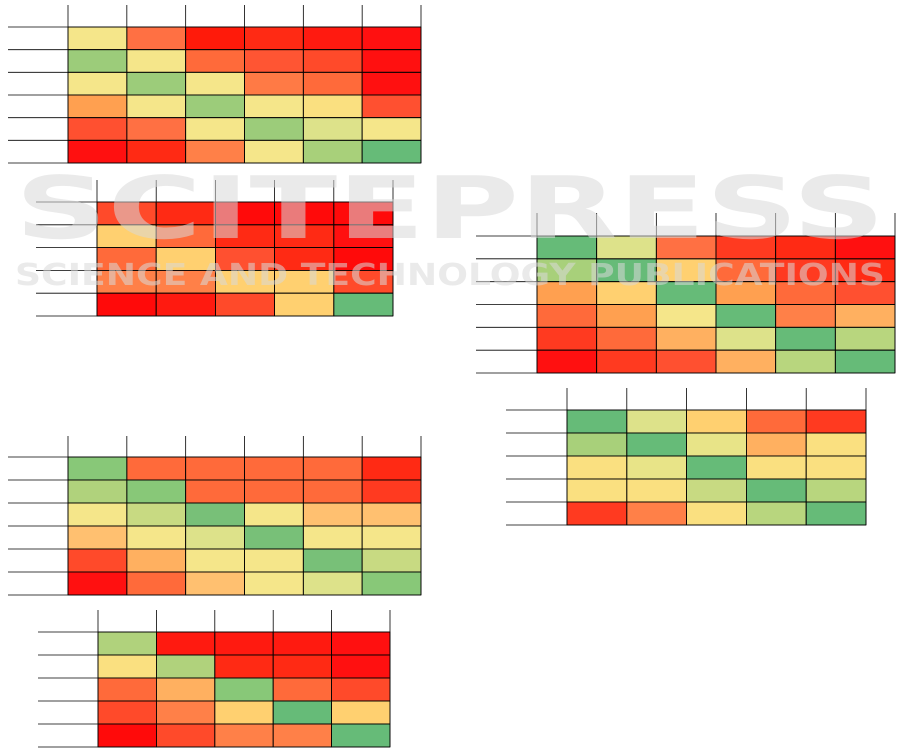  Describe the element at coordinates (450, 275) in the screenshot. I see `watermark-subtitle: SCIENCE AND TECHNOLOGY PUBLICATIONS` at that location.